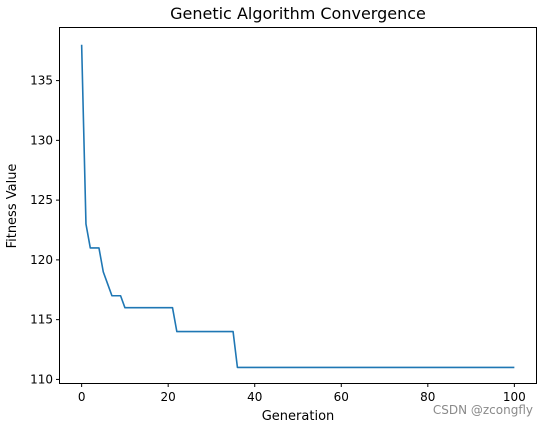  What do you see at coordinates (41, 140) in the screenshot?
I see `y-tick-label: 130` at bounding box center [41, 140].